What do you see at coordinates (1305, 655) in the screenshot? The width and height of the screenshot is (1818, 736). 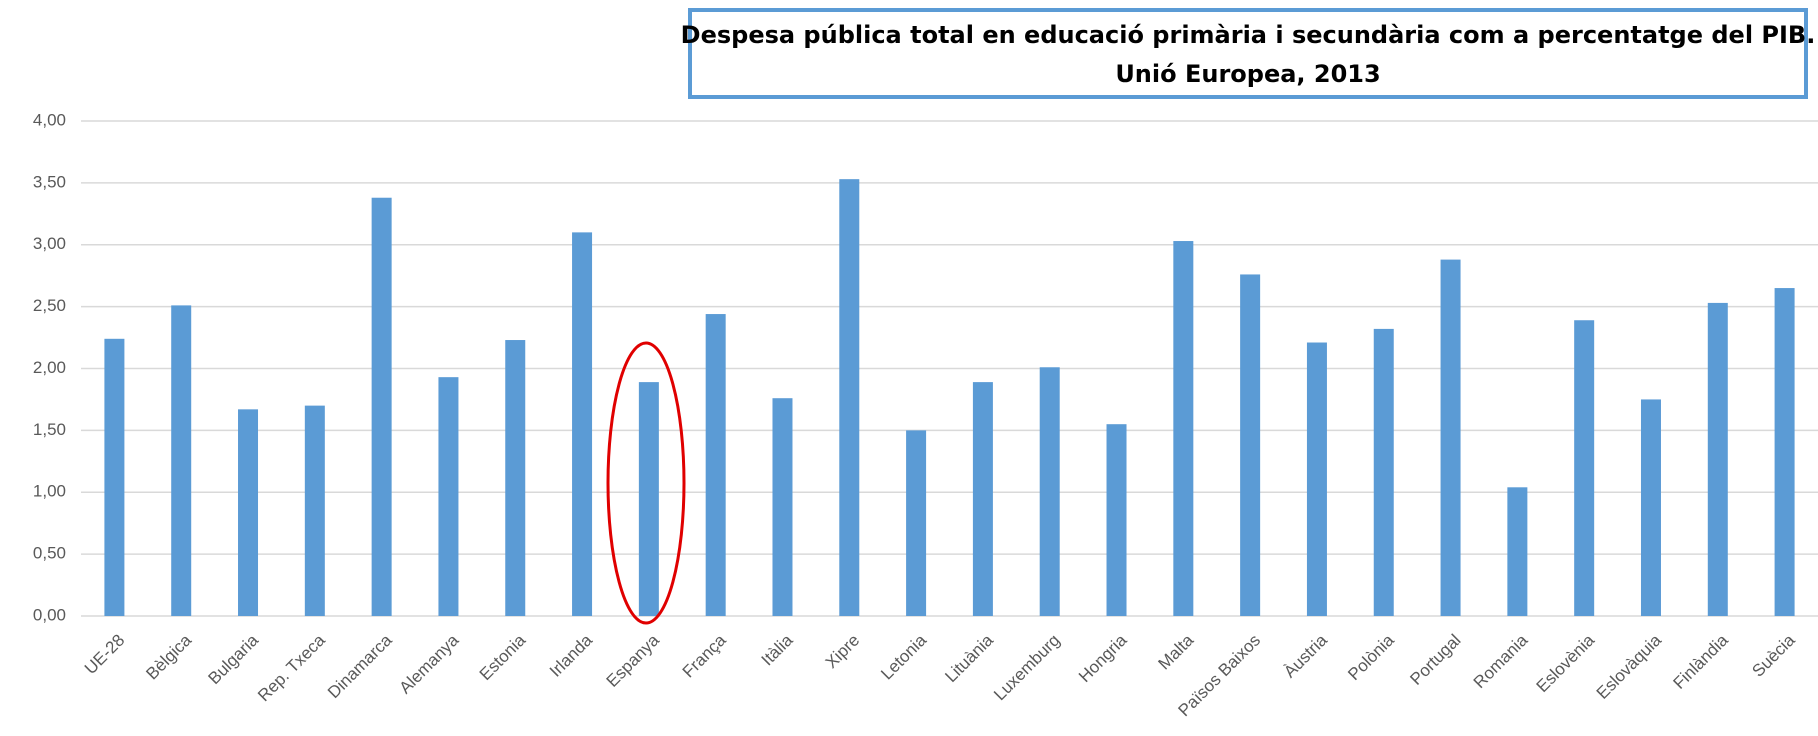 I see `x-tick-label: Àustria` at bounding box center [1305, 655].